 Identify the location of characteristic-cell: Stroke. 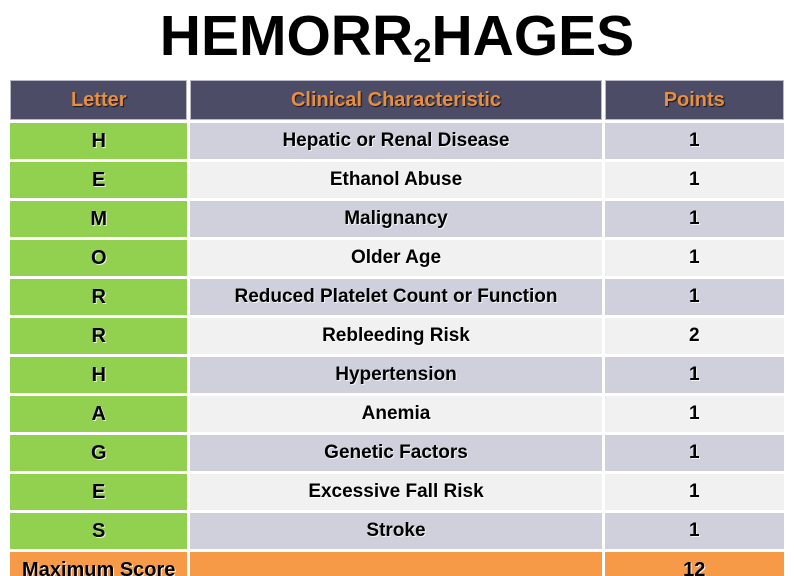
(396, 531).